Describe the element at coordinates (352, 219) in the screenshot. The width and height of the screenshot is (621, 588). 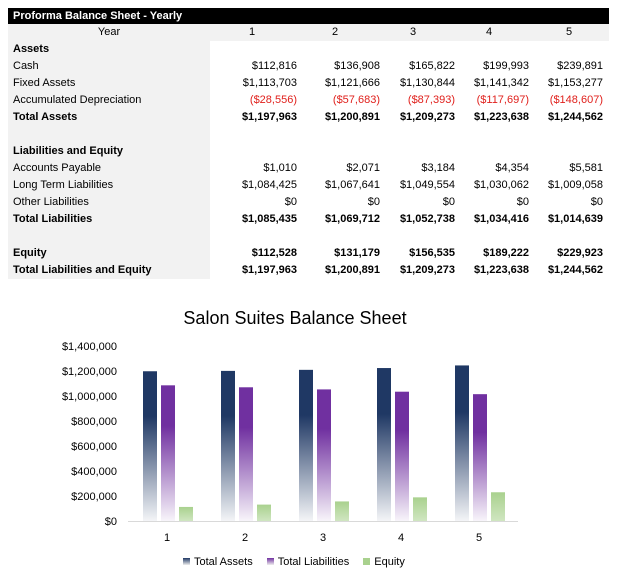
I see `cell-value: $1,069,712` at that location.